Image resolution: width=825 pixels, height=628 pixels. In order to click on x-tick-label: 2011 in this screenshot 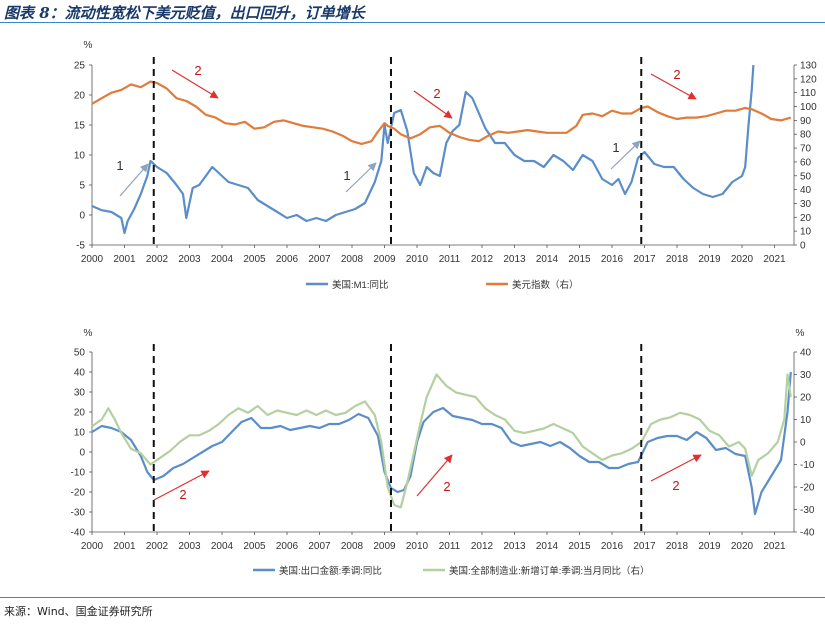, I will do `click(450, 259)`.